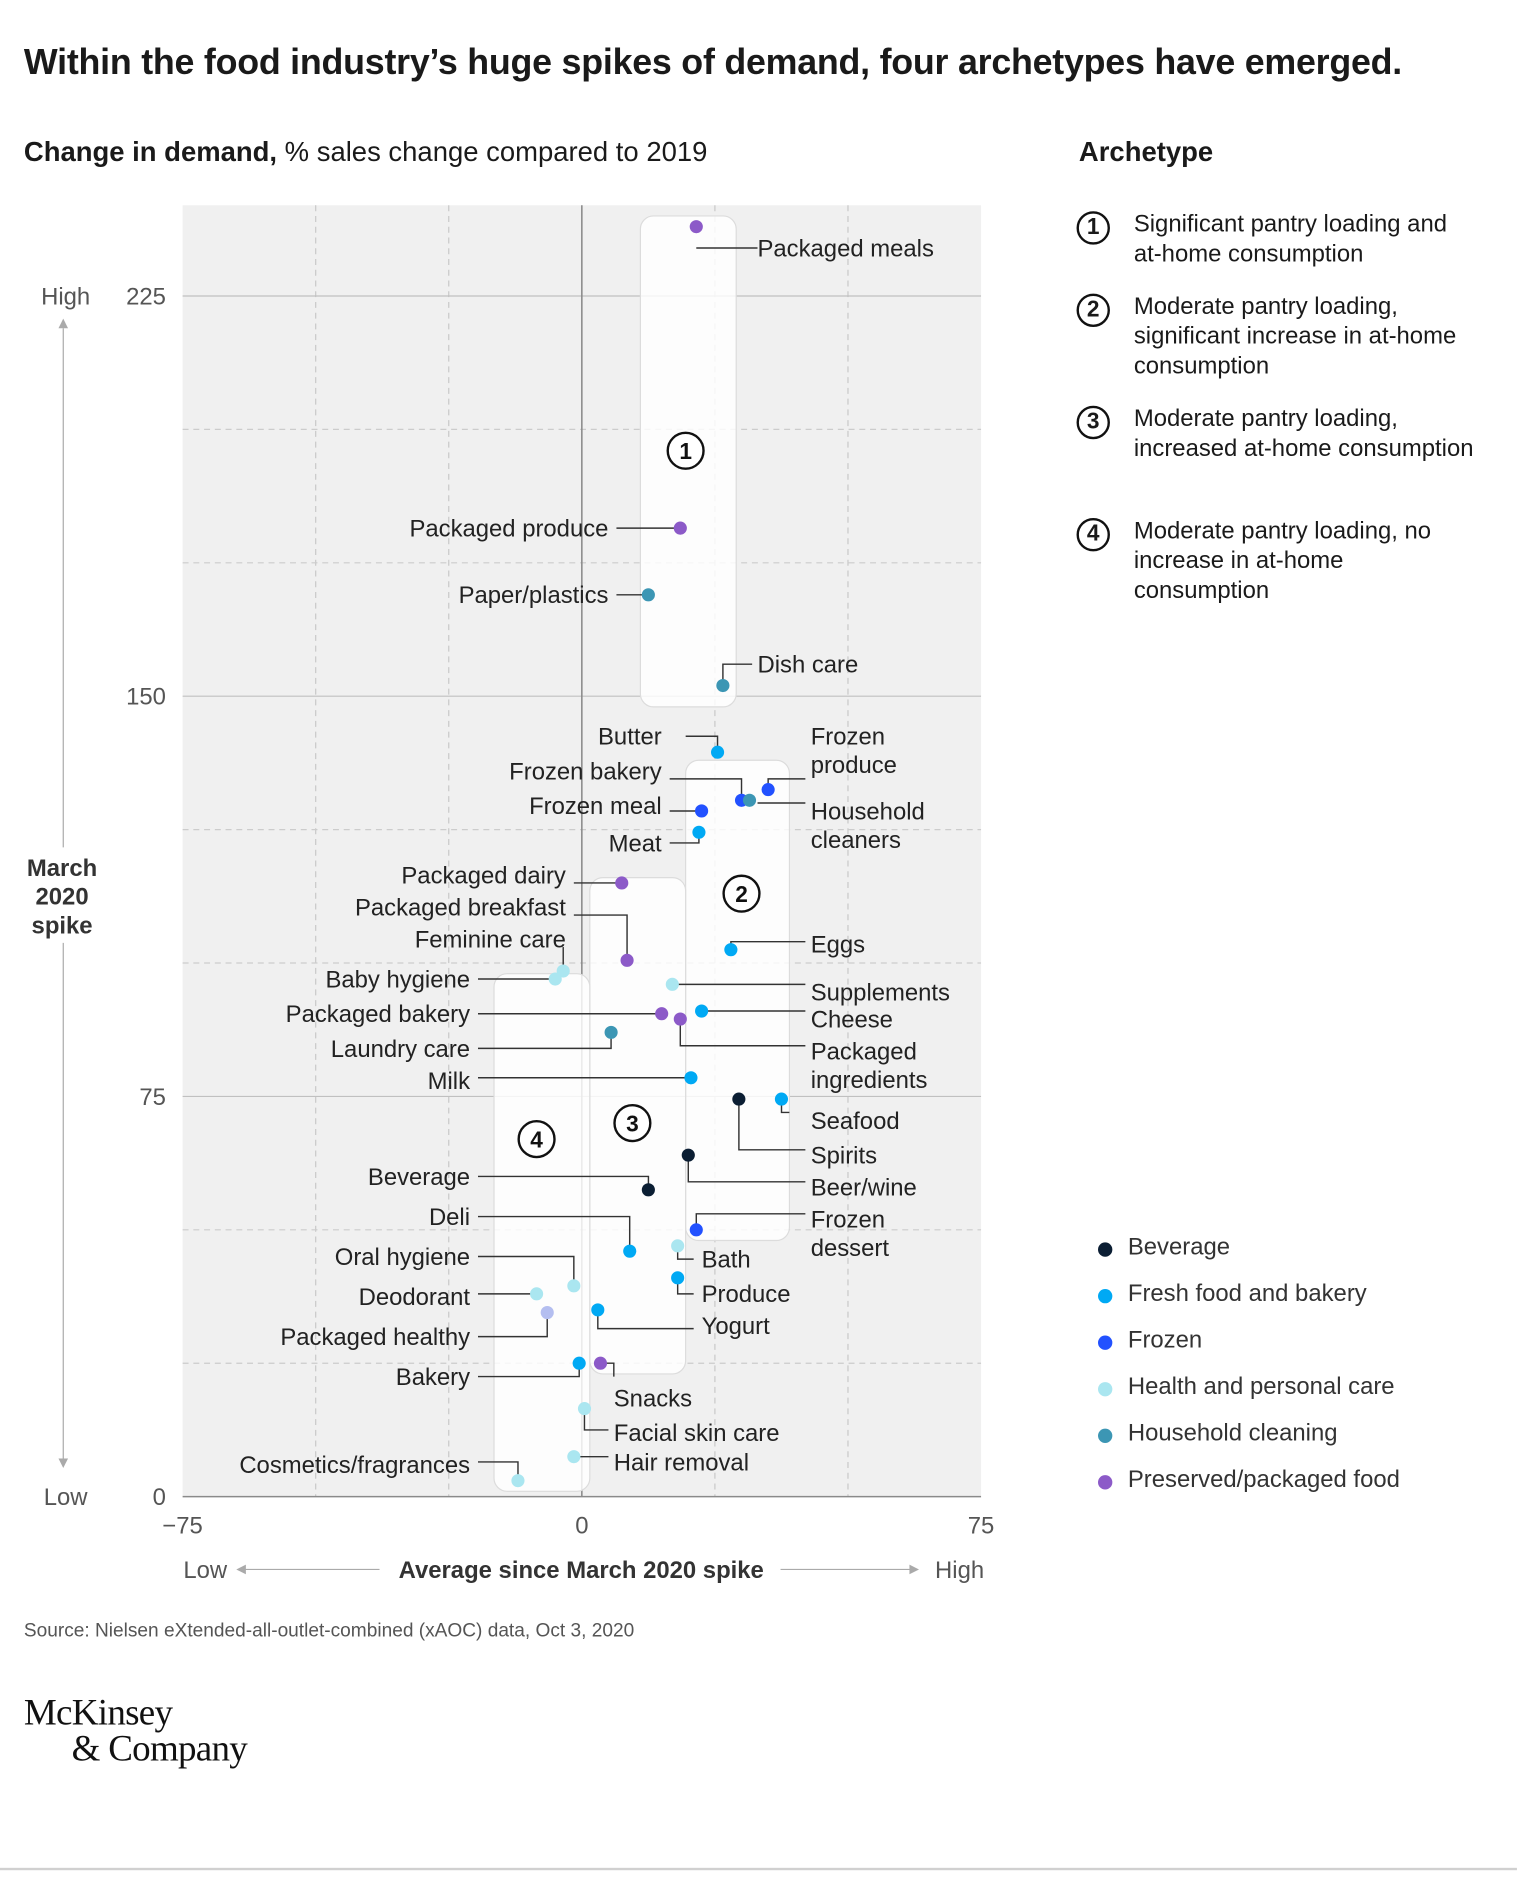 This screenshot has height=1886, width=1517. What do you see at coordinates (1232, 1433) in the screenshot?
I see `category-legend-label: Household cleaning` at bounding box center [1232, 1433].